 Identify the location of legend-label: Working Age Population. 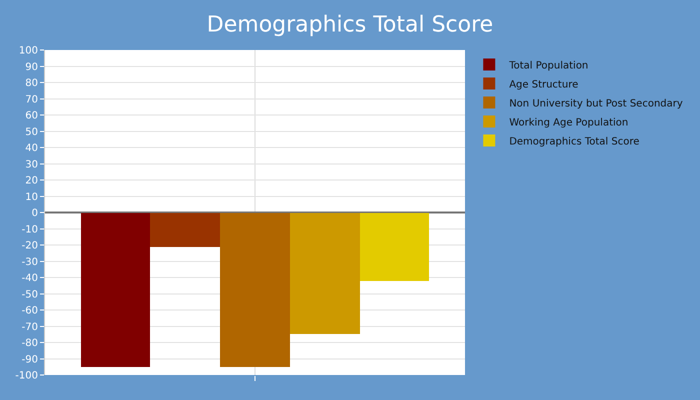
(568, 122).